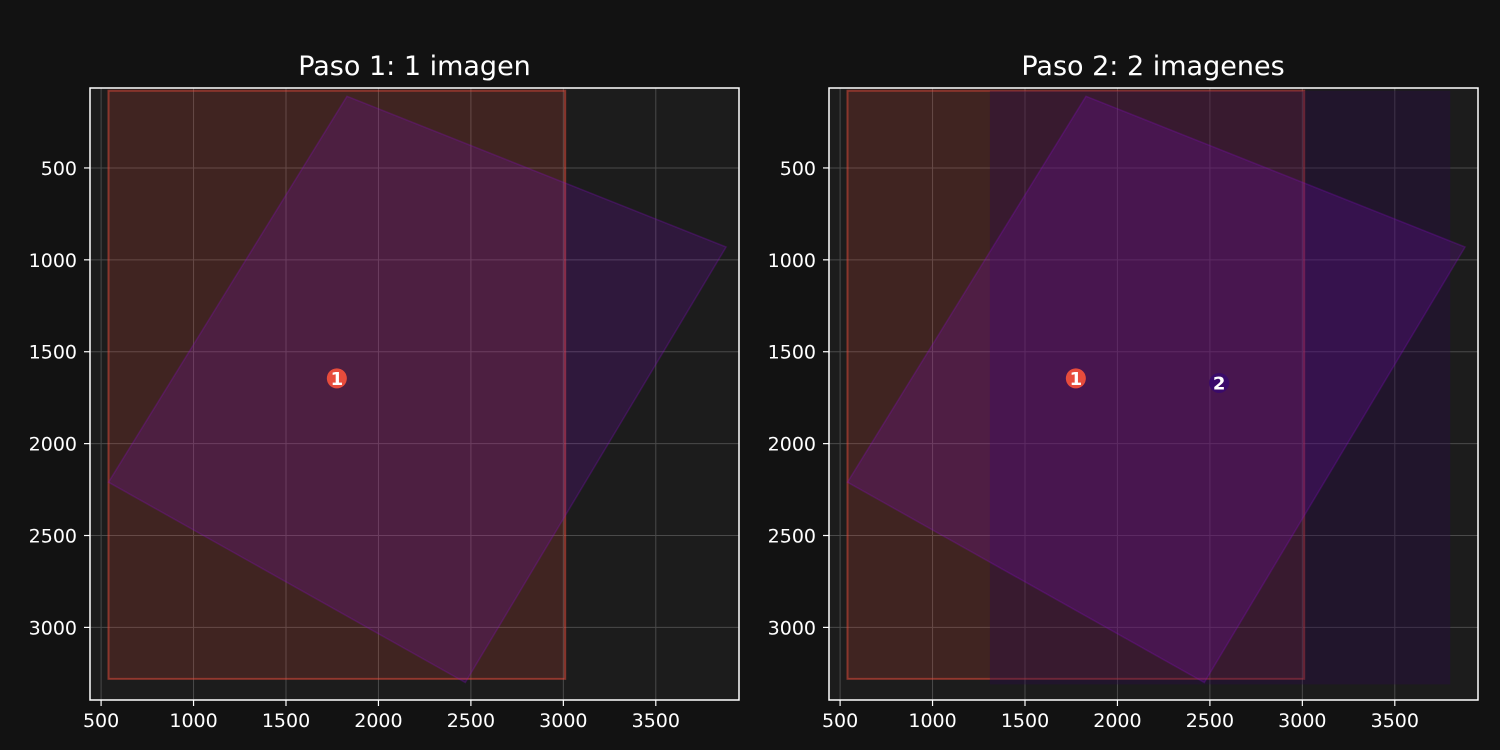  I want to click on marker-label: 2, so click(1219, 383).